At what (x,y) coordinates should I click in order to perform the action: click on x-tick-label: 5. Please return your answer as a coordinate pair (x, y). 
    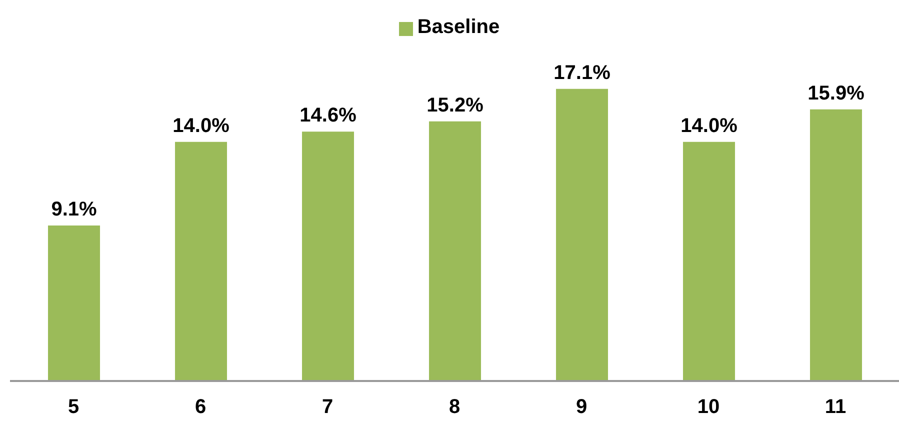
    Looking at the image, I should click on (74, 407).